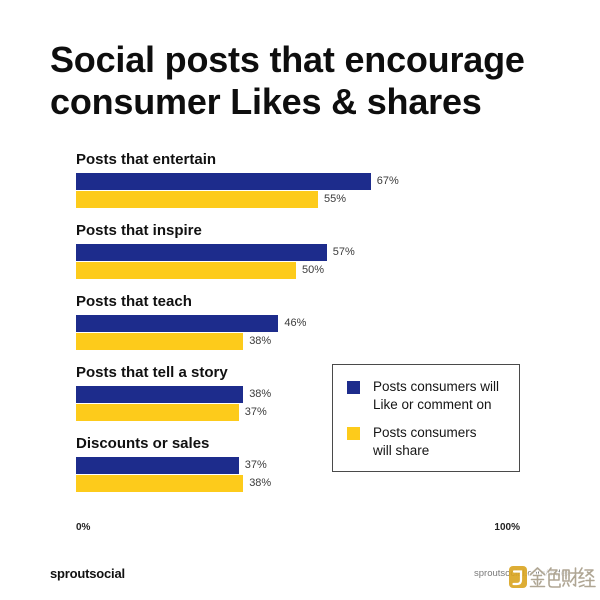  I want to click on watermark-logo, so click(552, 577).